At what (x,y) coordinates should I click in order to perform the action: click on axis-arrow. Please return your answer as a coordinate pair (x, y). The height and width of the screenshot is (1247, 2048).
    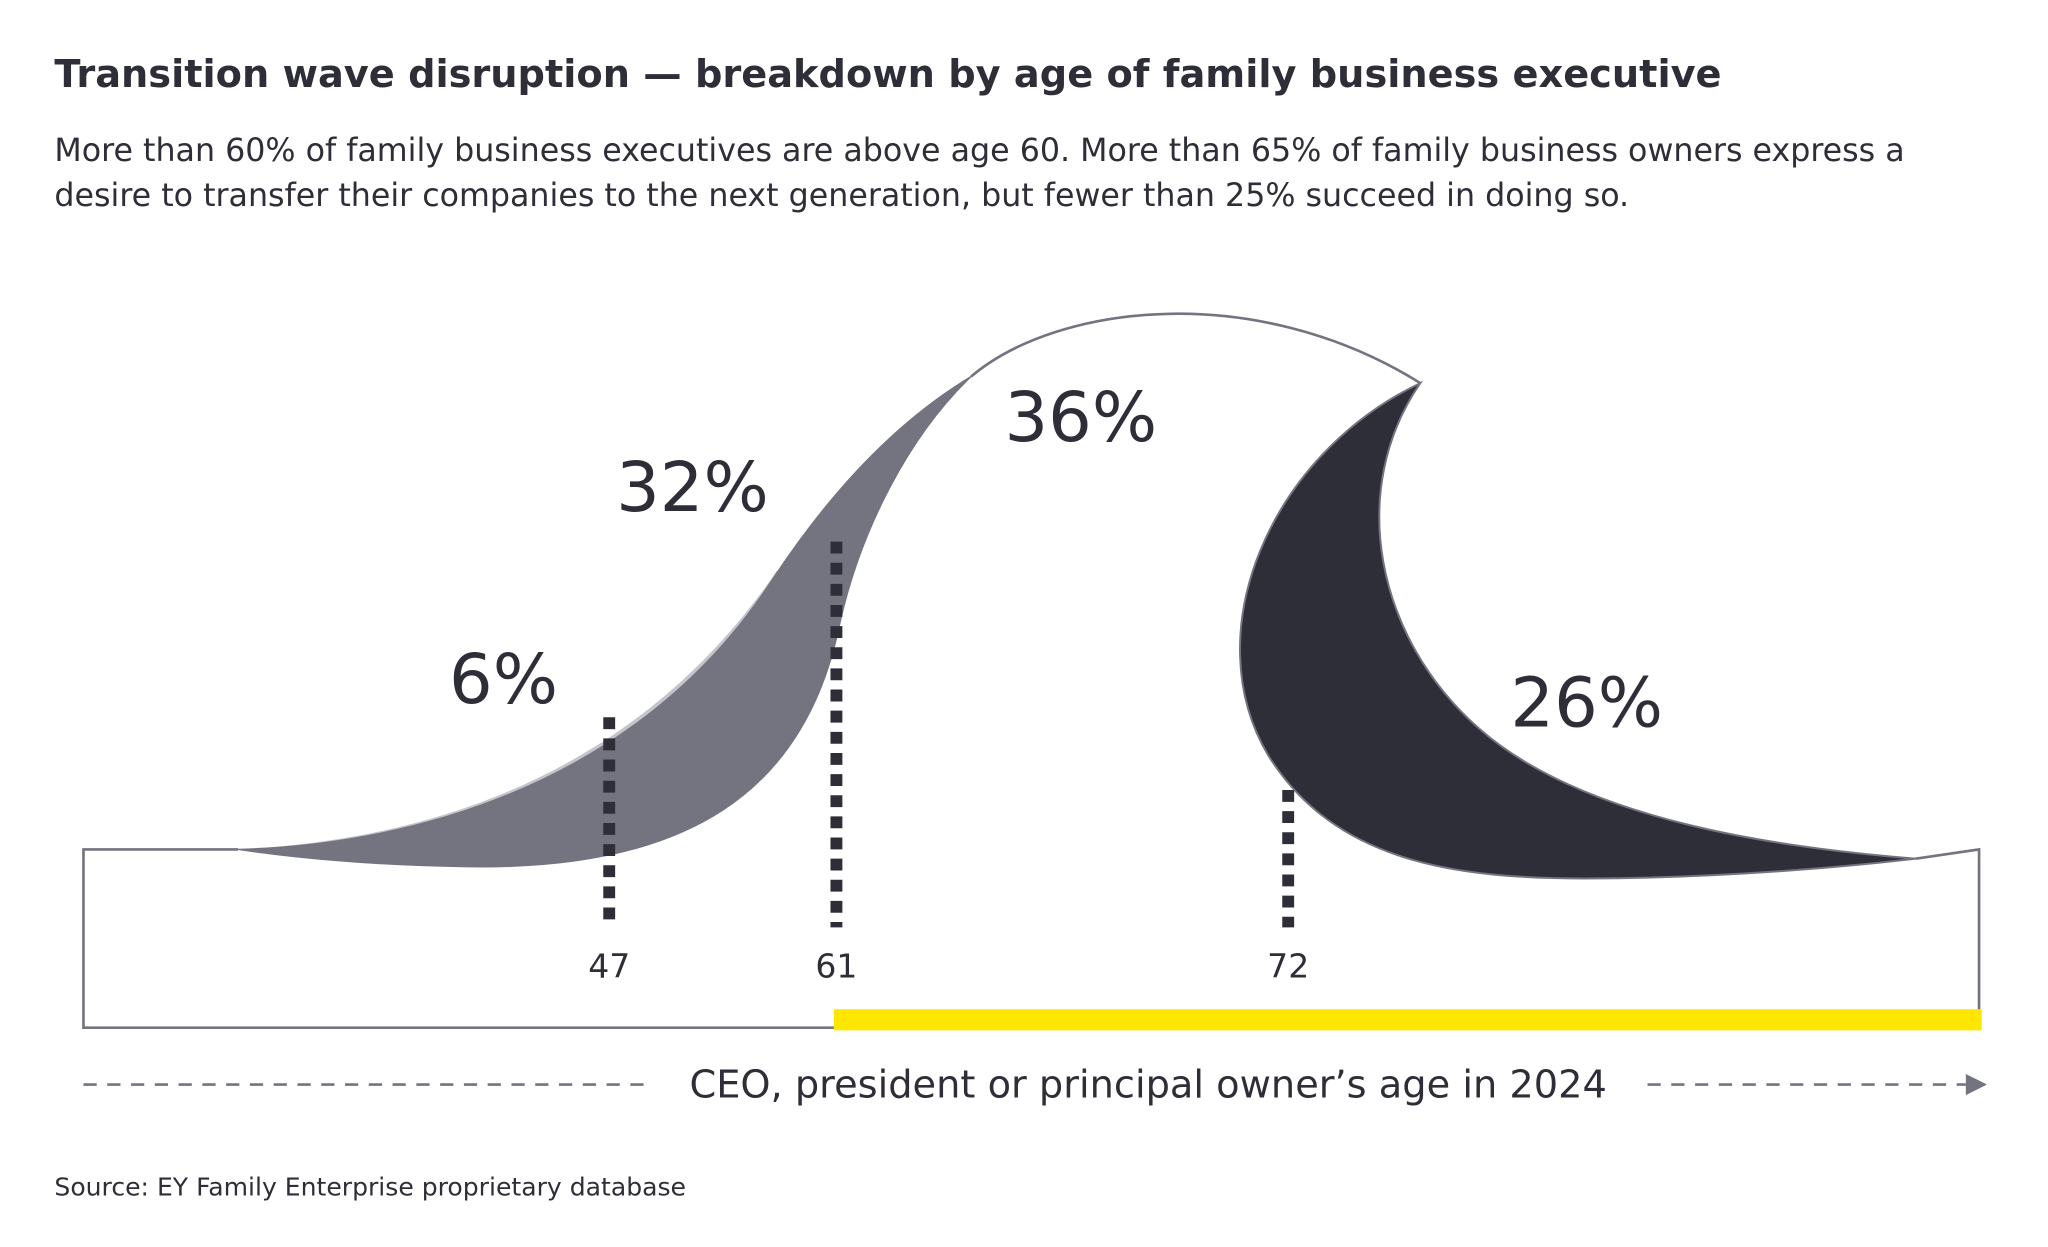
    Looking at the image, I should click on (1976, 1084).